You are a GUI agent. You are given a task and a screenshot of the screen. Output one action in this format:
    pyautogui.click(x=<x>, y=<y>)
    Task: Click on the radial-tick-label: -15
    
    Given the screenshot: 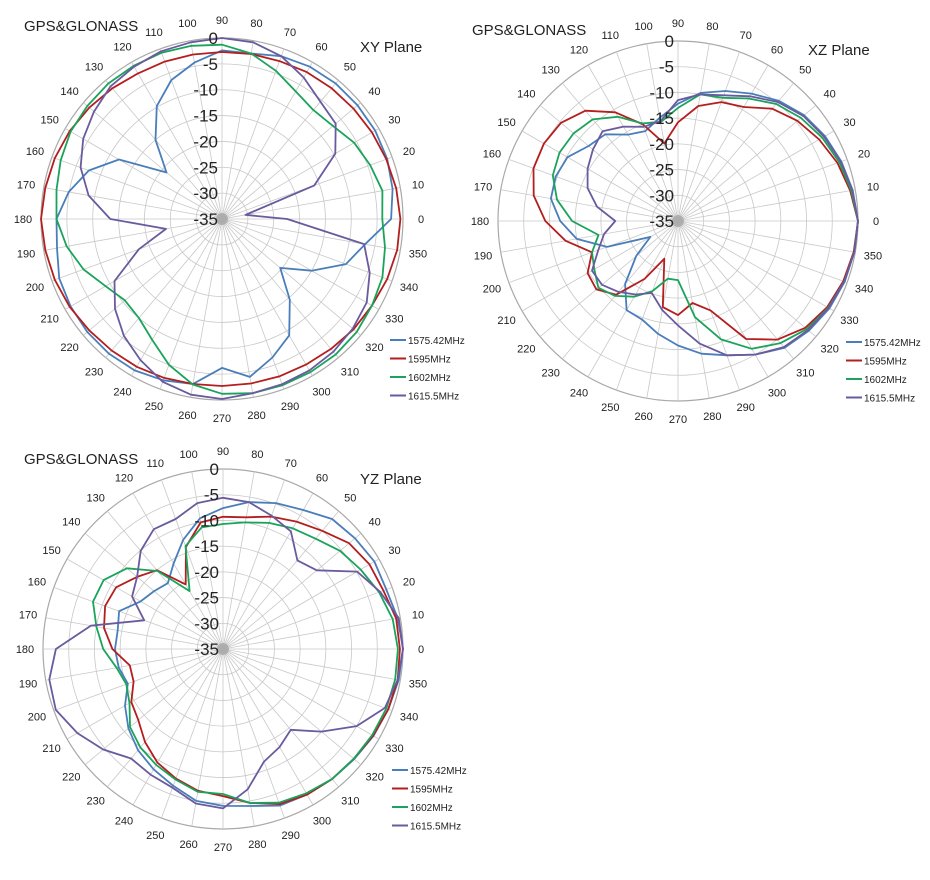 What is the action you would take?
    pyautogui.click(x=205, y=116)
    